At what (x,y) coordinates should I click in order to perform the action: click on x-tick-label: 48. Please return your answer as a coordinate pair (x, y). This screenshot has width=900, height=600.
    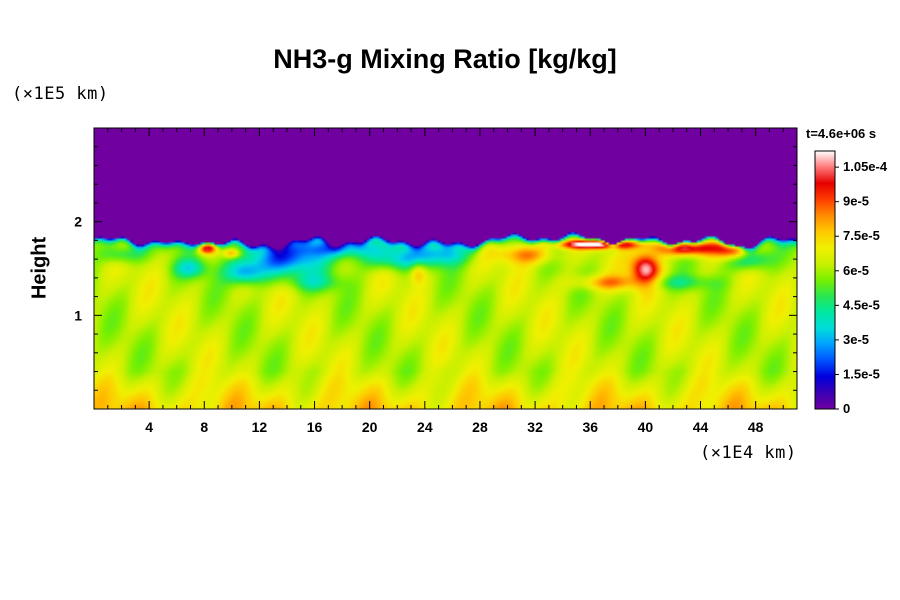
    Looking at the image, I should click on (756, 427).